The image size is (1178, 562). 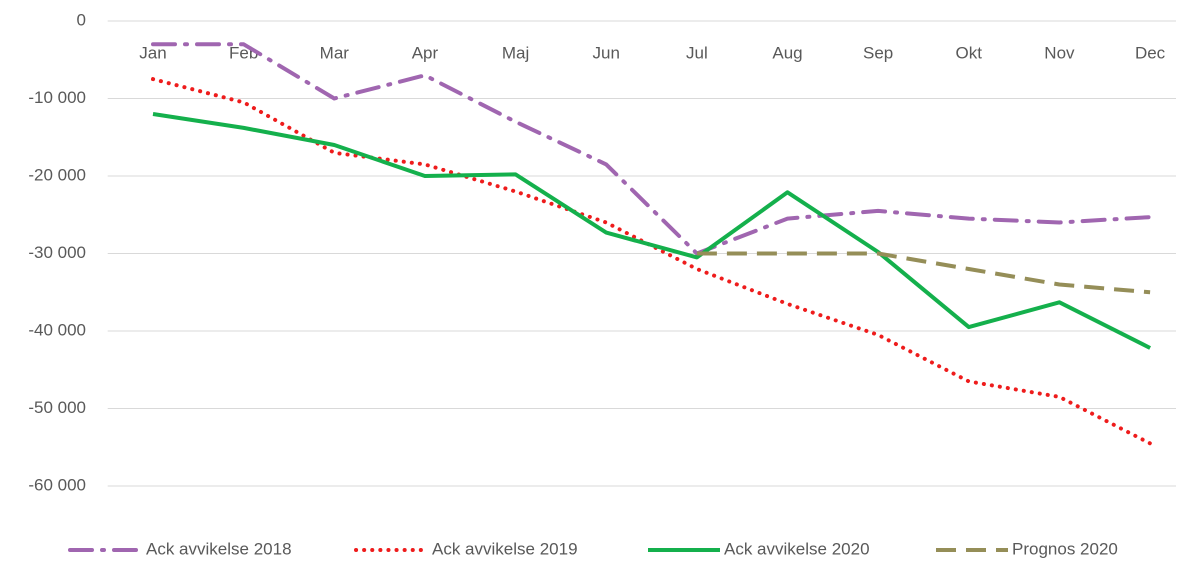 I want to click on x-tick-label: Maj, so click(x=515, y=52).